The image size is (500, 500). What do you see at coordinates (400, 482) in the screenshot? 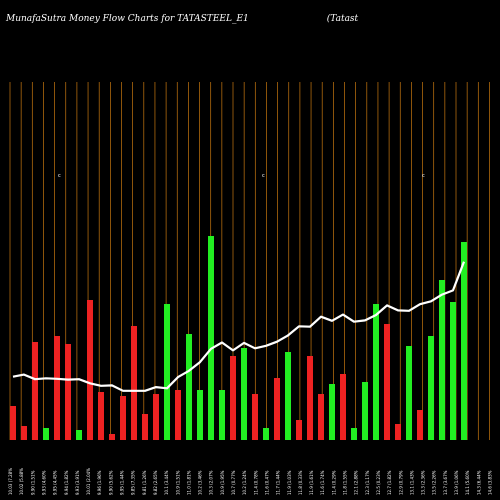
I see `x-tick-label: 12.9 (0.79%` at bounding box center [400, 482].